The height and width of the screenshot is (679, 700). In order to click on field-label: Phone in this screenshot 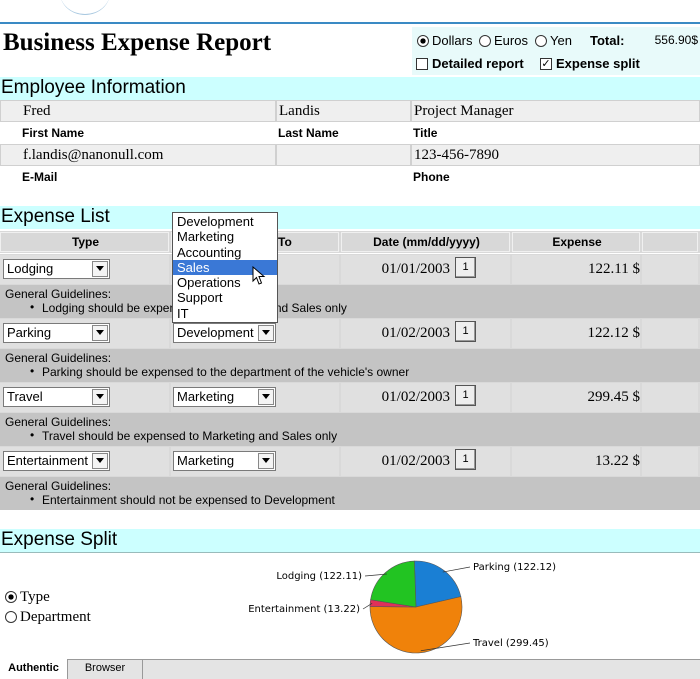, I will do `click(431, 177)`.